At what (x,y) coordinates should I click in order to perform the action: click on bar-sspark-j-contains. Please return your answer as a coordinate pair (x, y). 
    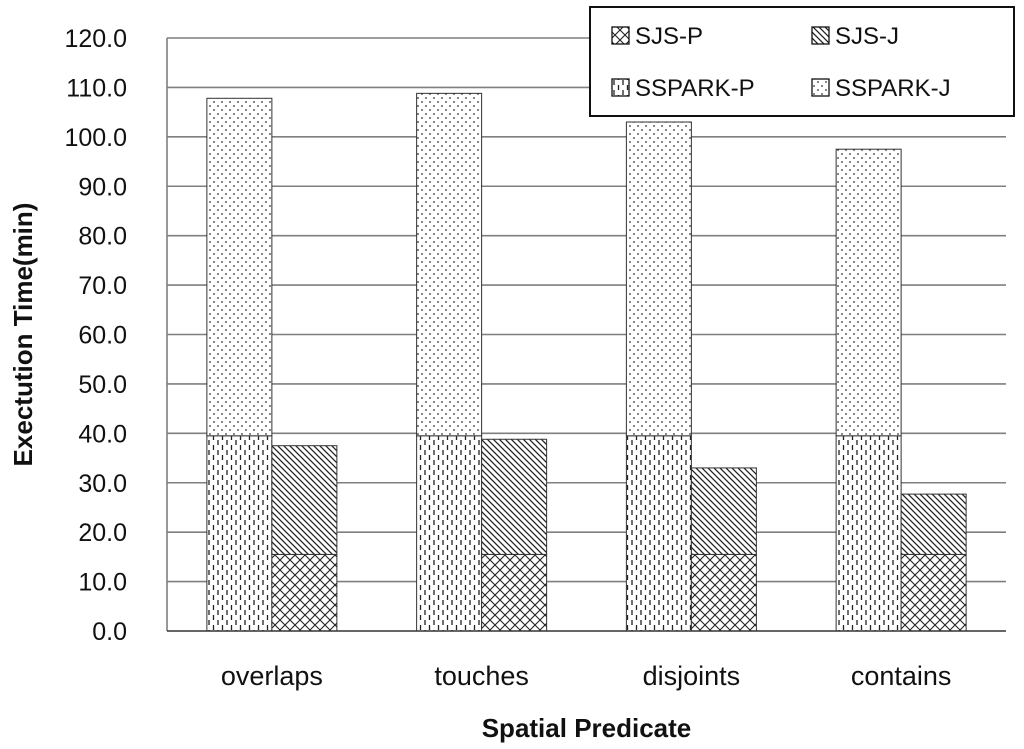
    Looking at the image, I should click on (868, 292).